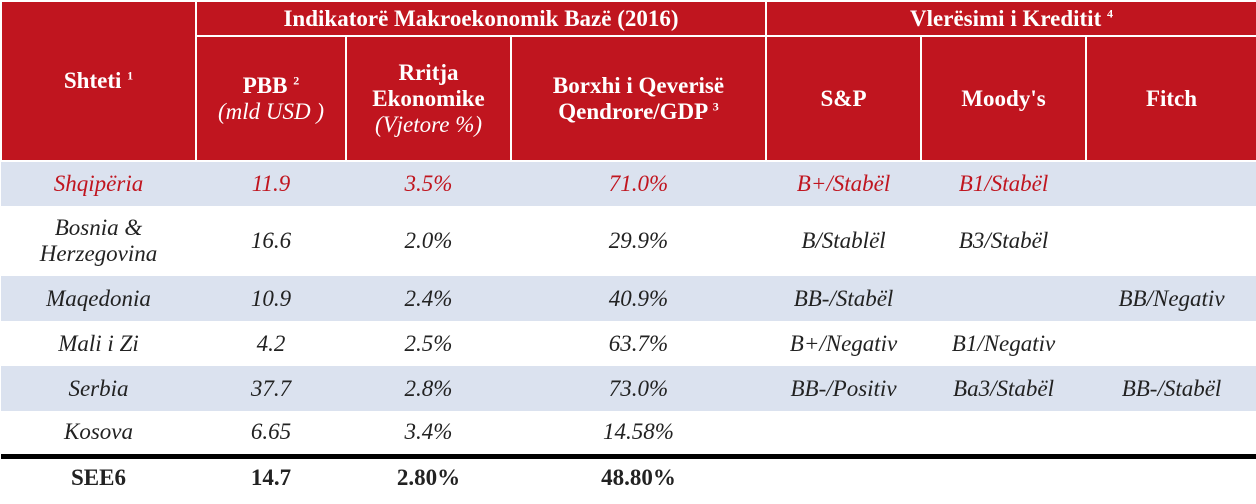 The width and height of the screenshot is (1256, 504). I want to click on cell: 14.58%, so click(638, 433).